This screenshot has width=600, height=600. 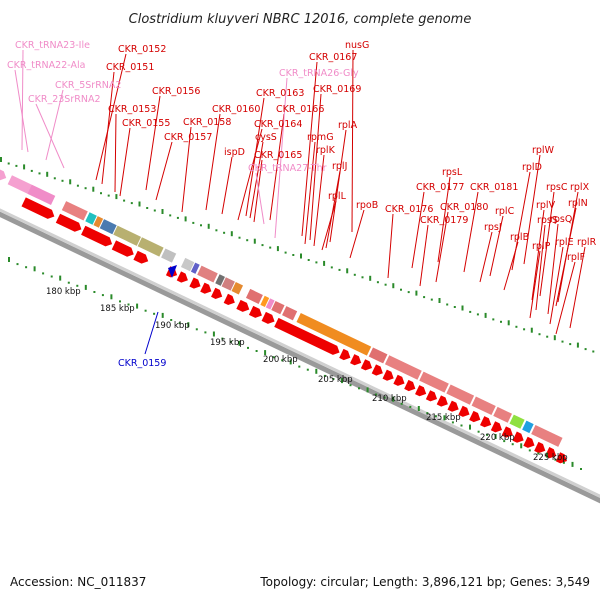 What do you see at coordinates (280, 93) in the screenshot?
I see `gene-label: CKR_0163` at bounding box center [280, 93].